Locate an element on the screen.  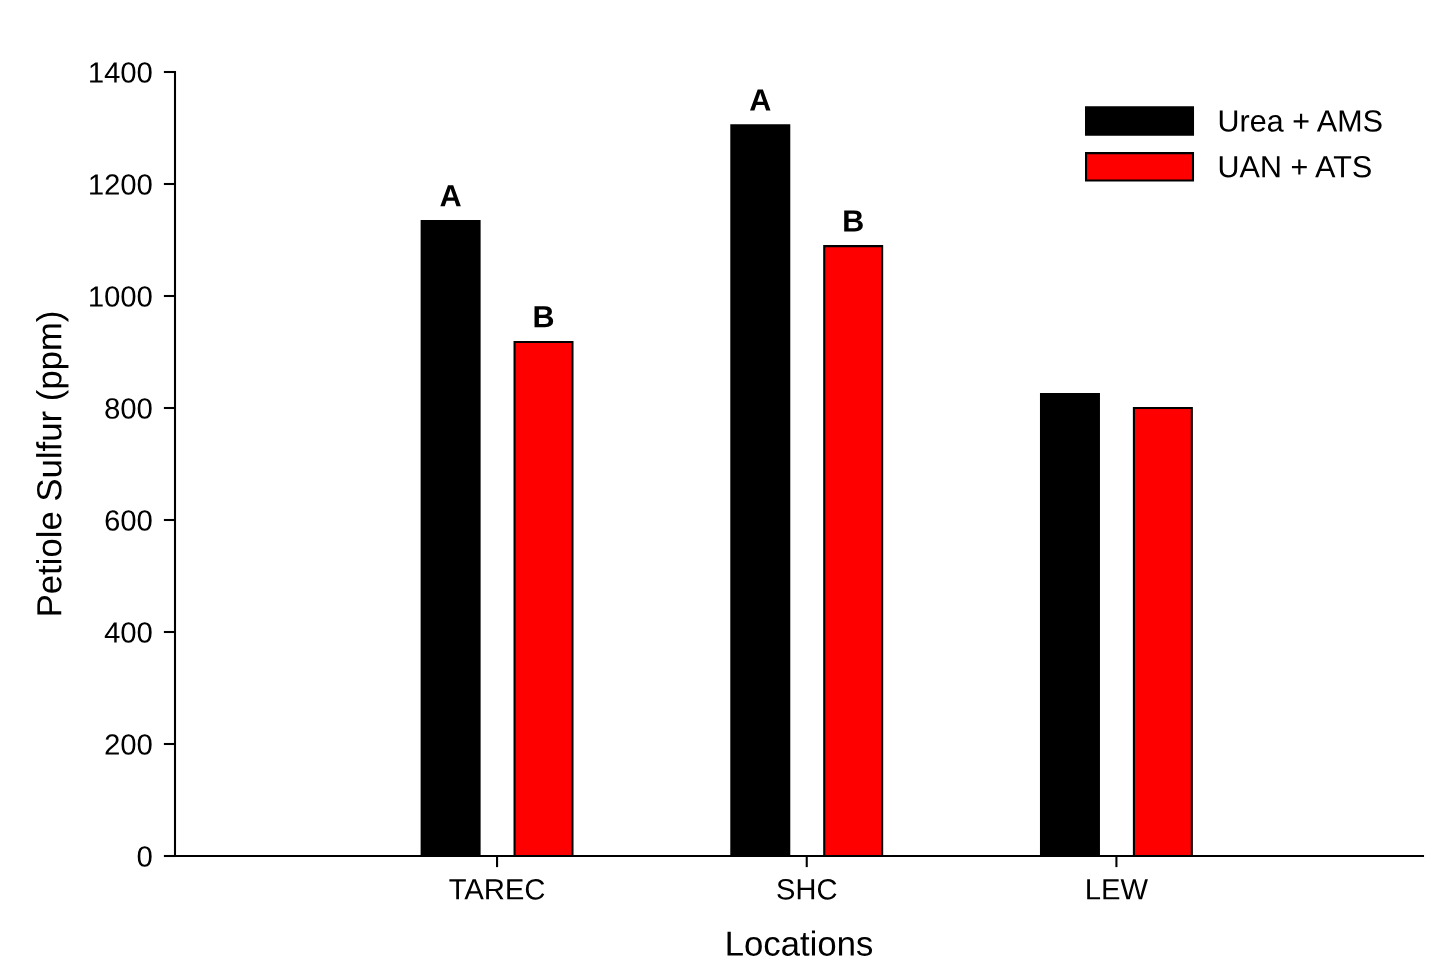
y-tick-label: 1000 is located at coordinates (121, 296).